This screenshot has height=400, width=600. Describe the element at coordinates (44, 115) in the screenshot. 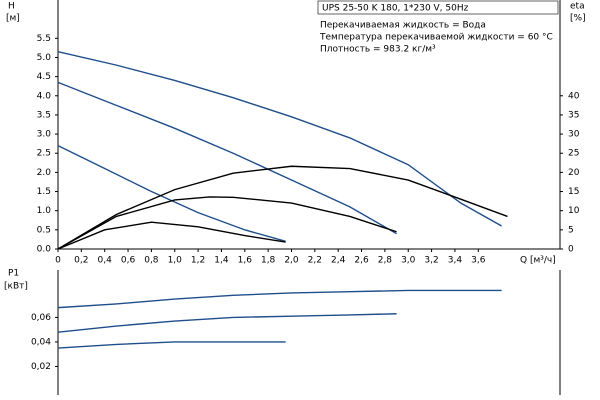

I see `y-tick-label: 3.5` at that location.